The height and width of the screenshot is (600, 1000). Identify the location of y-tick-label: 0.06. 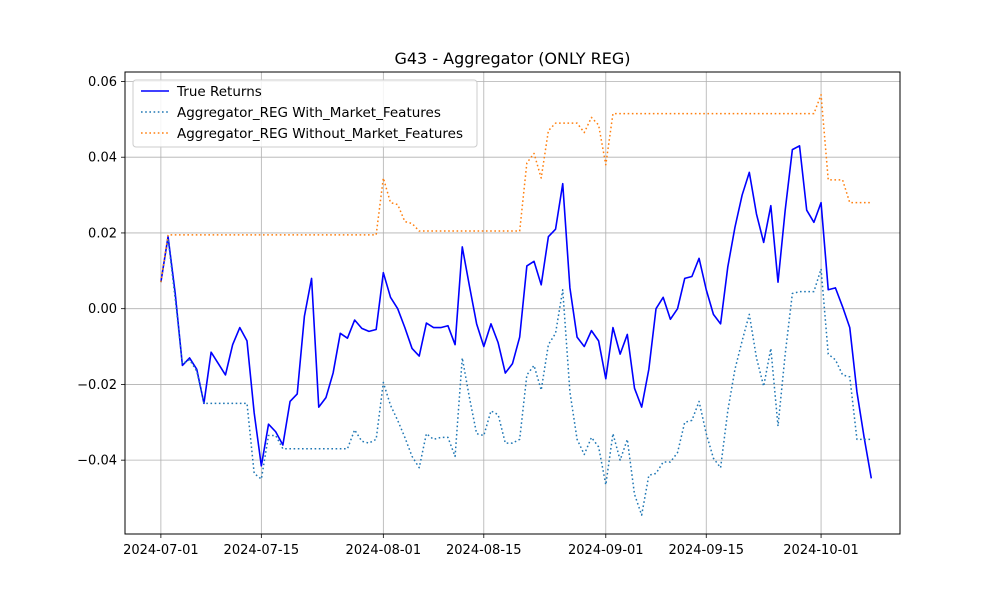
(102, 82).